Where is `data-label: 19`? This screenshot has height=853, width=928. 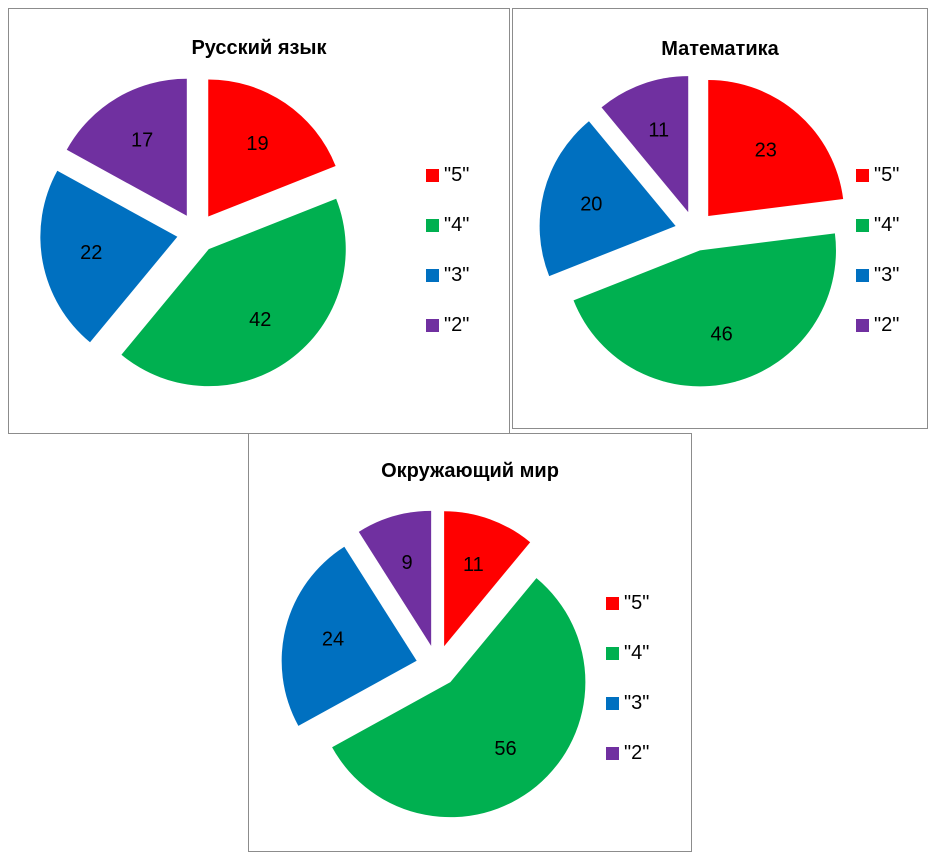 data-label: 19 is located at coordinates (257, 144).